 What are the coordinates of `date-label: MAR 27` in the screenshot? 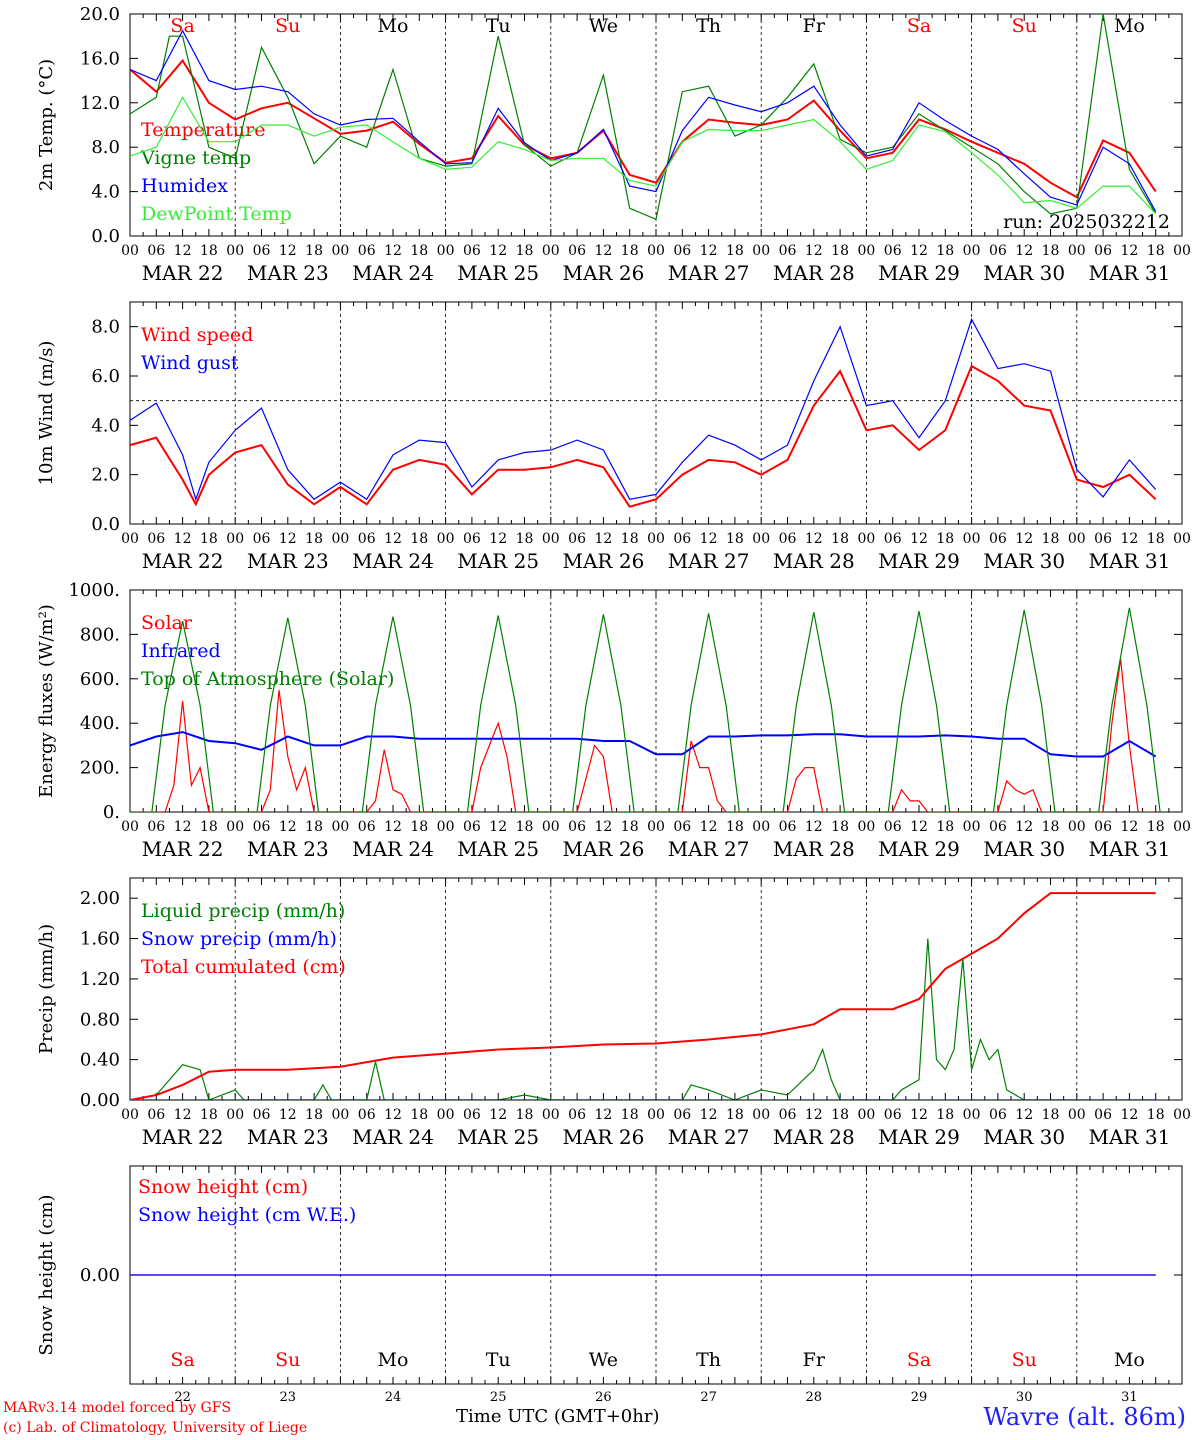 It's located at (709, 561).